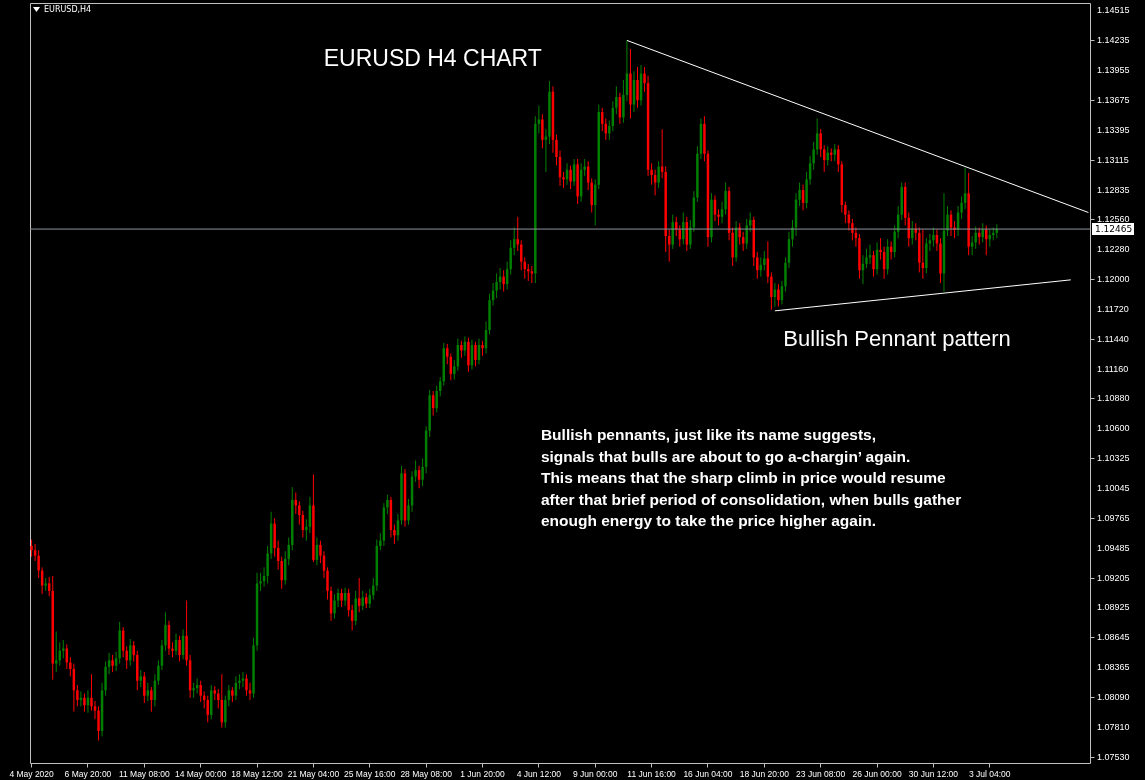  What do you see at coordinates (88, 773) in the screenshot?
I see `x-tick-label: 6 May 20:00` at bounding box center [88, 773].